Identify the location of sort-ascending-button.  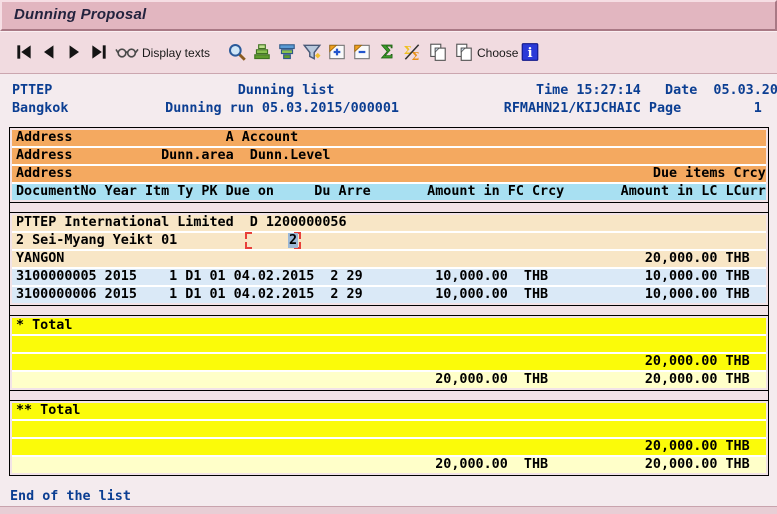
(262, 52).